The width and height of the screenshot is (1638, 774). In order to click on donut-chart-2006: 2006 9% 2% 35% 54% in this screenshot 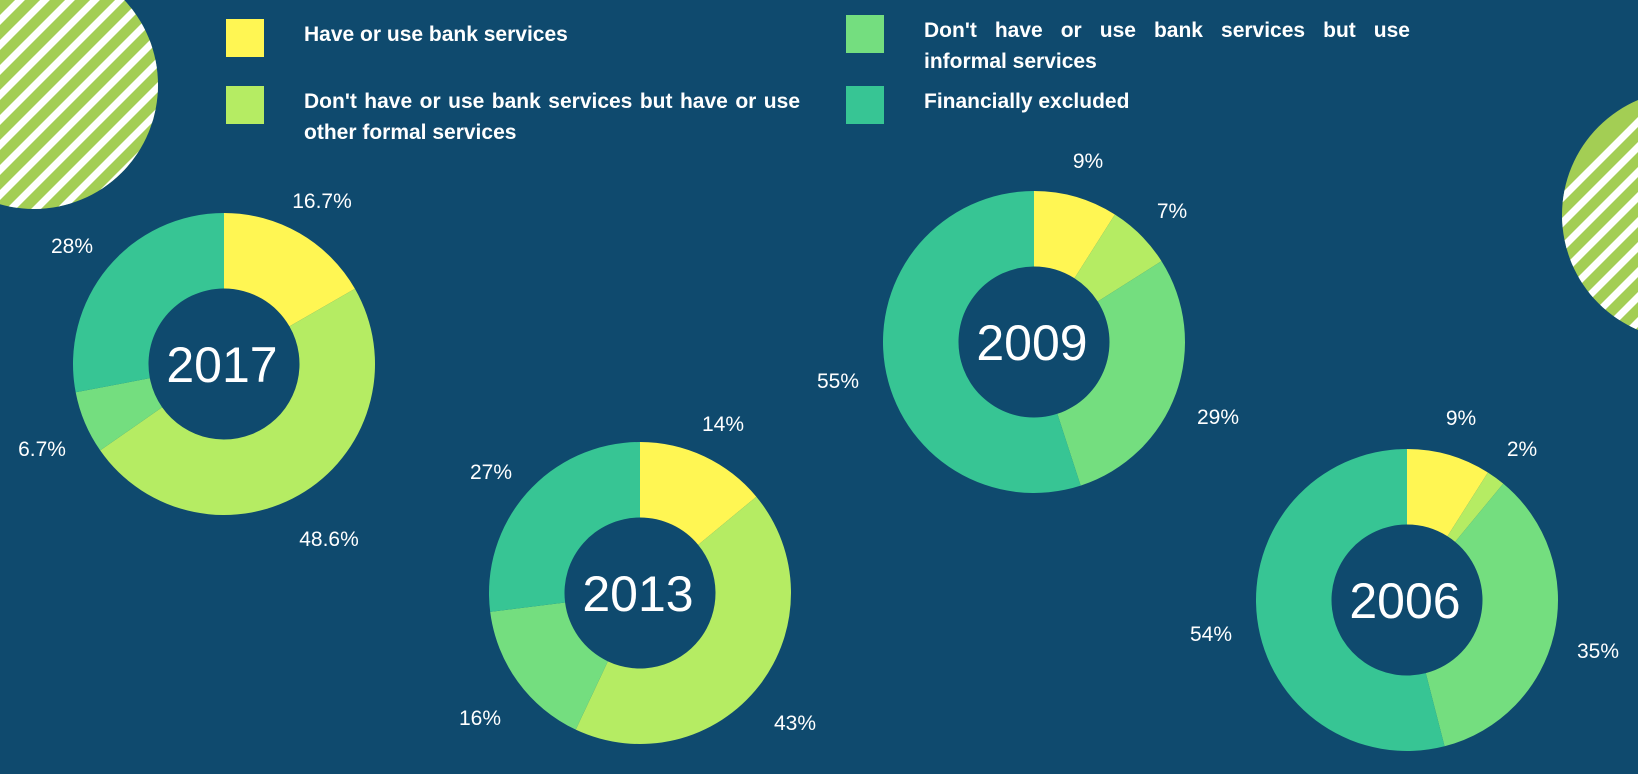, I will do `click(1404, 579)`.